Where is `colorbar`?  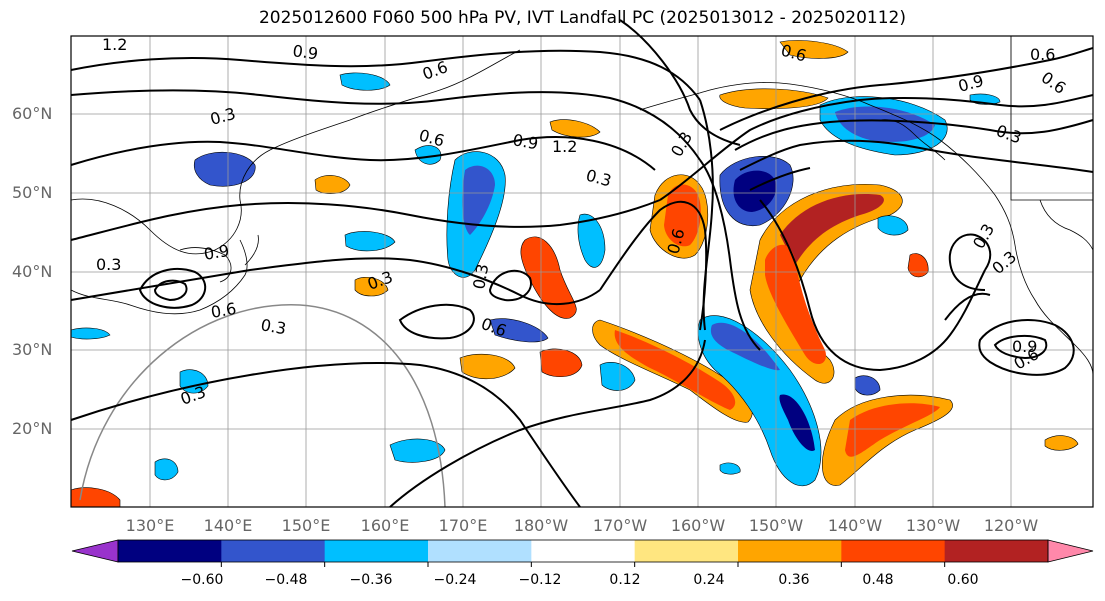 colorbar is located at coordinates (582, 553).